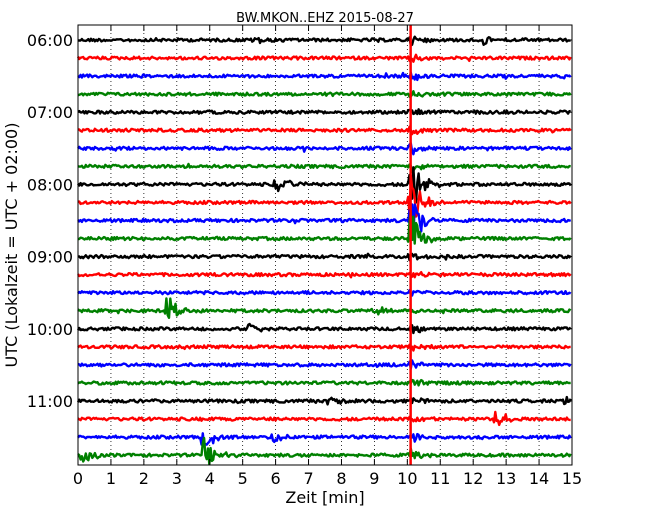 This screenshot has width=650, height=520. Describe the element at coordinates (11, 245) in the screenshot. I see `y-axis-label: UTC (Lokalzeit = UTC + 02:00)` at that location.